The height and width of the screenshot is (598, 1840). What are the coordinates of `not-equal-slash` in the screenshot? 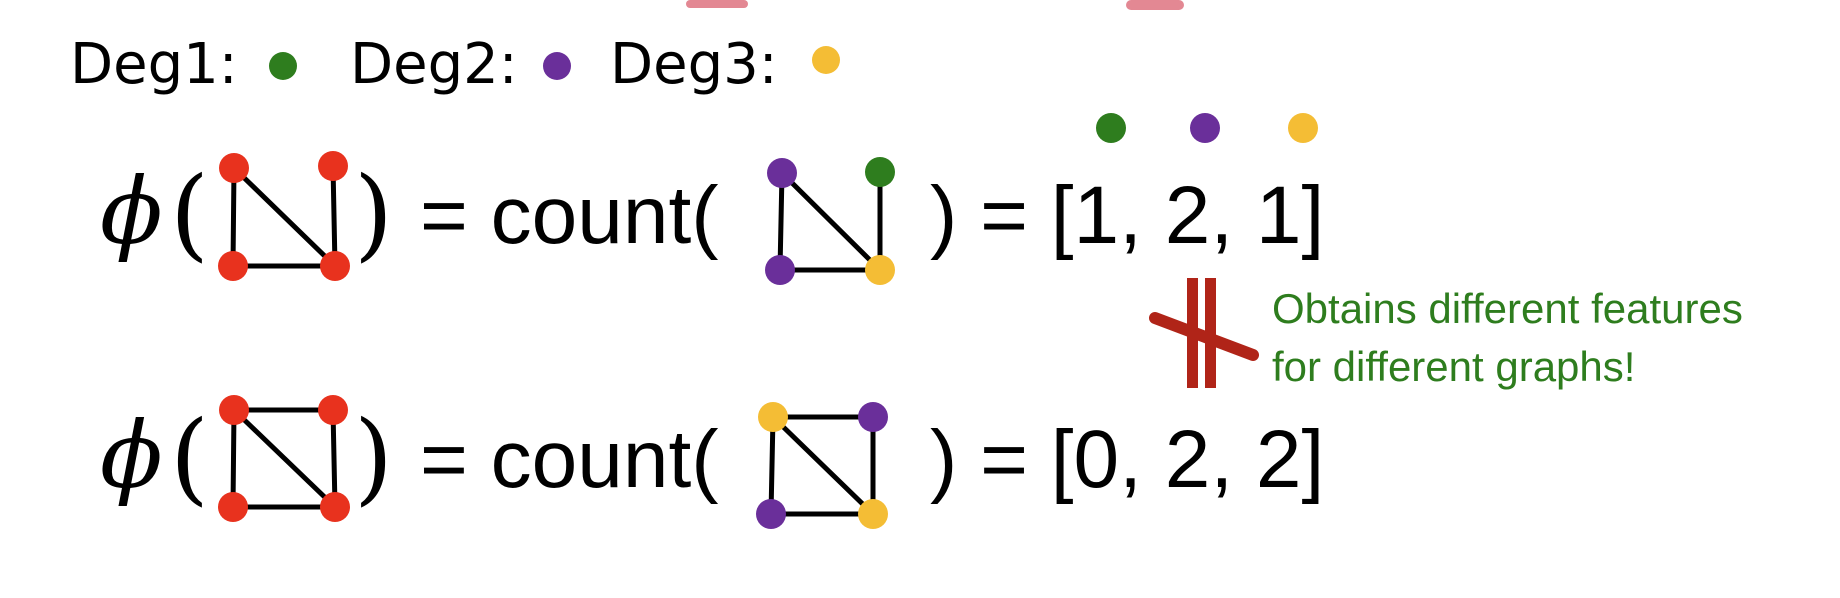 It's located at (1204, 336).